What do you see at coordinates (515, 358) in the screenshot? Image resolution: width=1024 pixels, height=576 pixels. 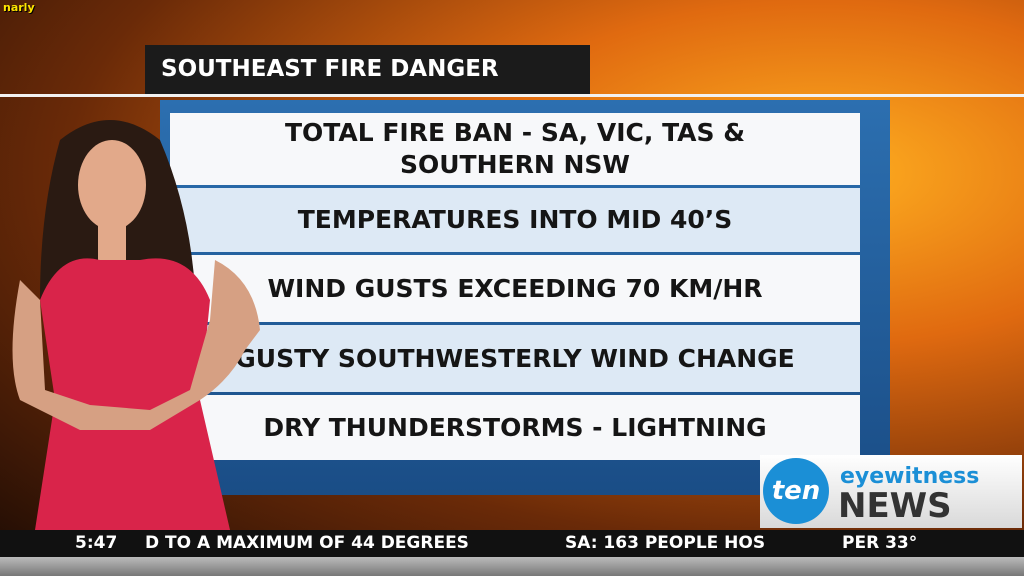 I see `item: GUSTY SOUTHWESTERLY WIND CHANGE` at bounding box center [515, 358].